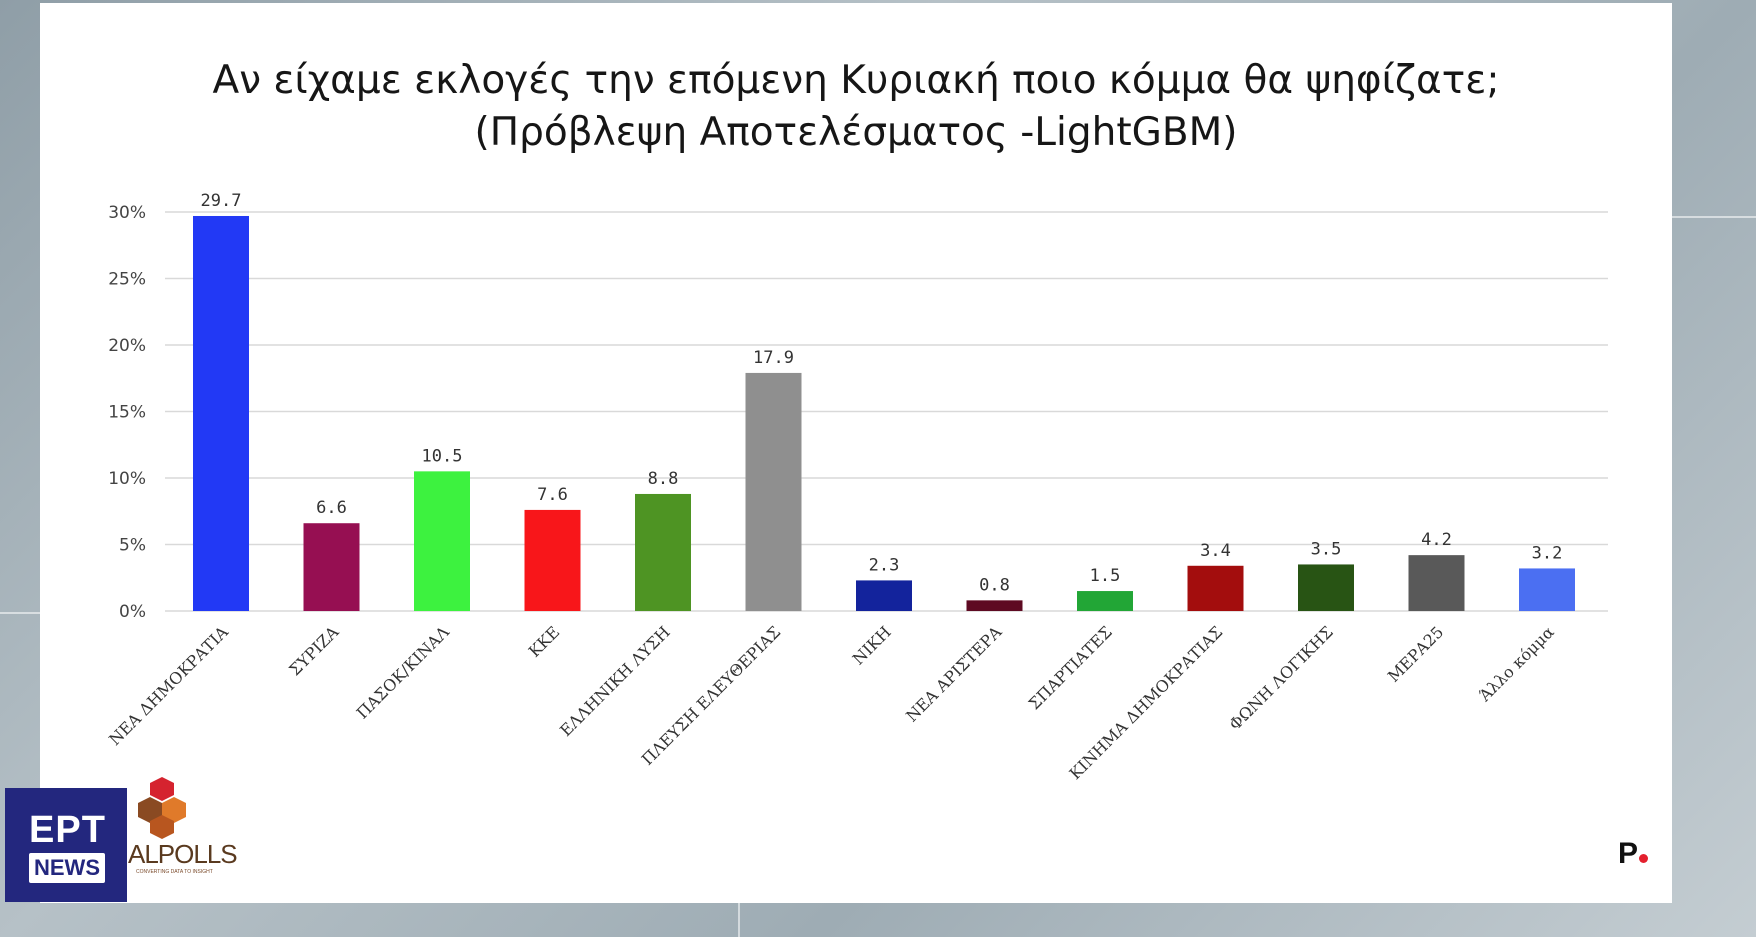 The width and height of the screenshot is (1756, 937). Describe the element at coordinates (1644, 858) in the screenshot. I see `p-logo-dot` at that location.